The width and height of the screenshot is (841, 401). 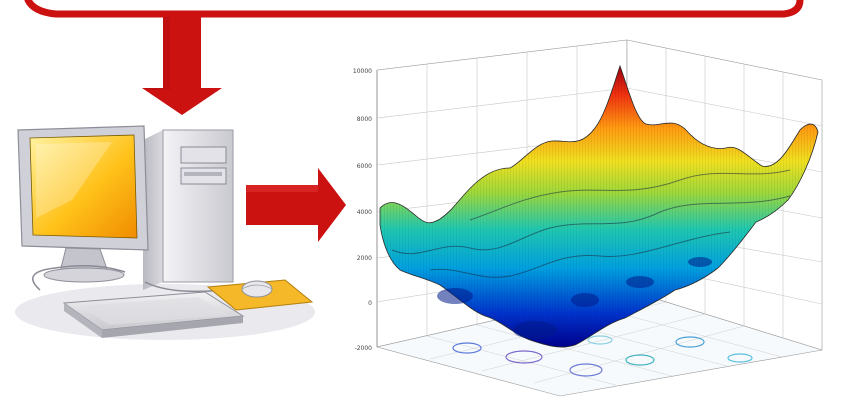 What do you see at coordinates (182, 66) in the screenshot?
I see `down-arrow-icon` at bounding box center [182, 66].